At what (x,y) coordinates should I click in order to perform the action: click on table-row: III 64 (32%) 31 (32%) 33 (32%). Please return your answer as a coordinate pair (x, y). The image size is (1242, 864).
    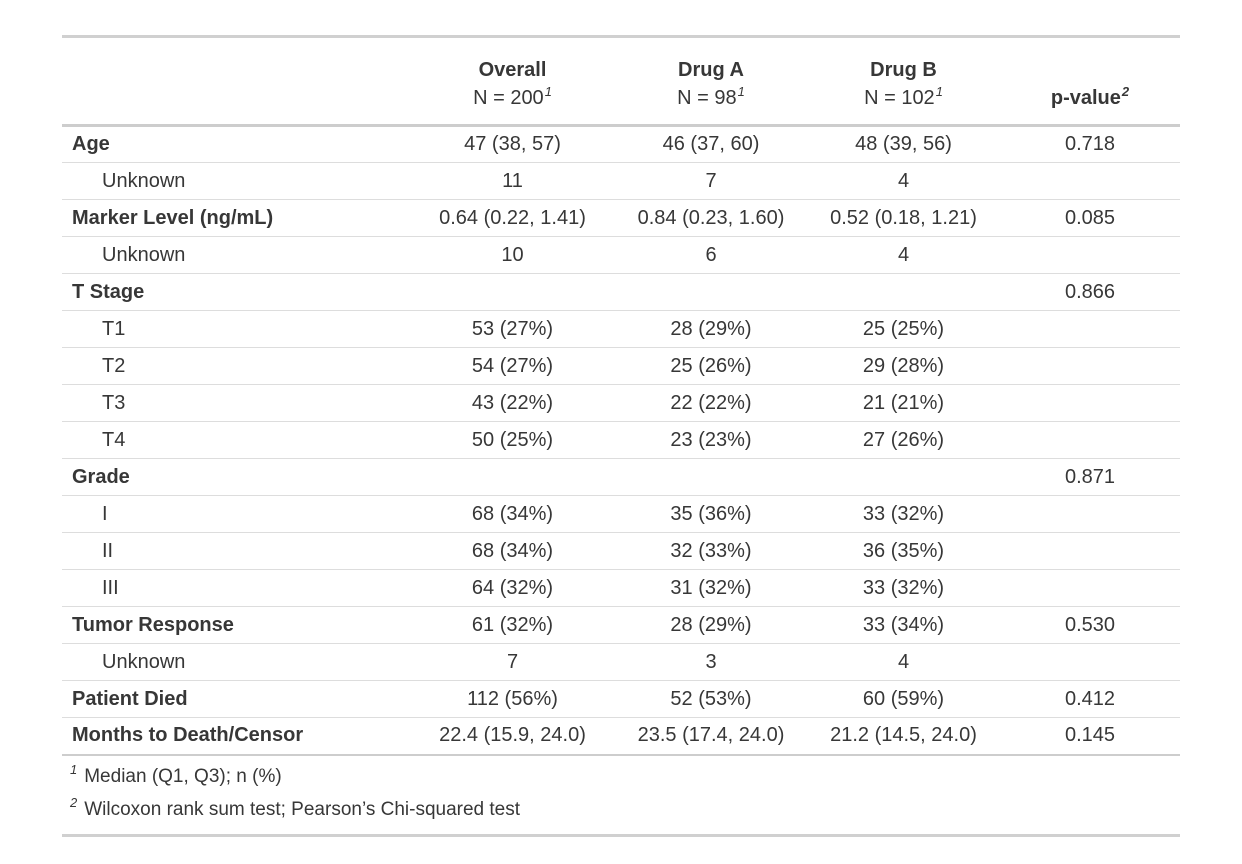
    Looking at the image, I should click on (621, 588).